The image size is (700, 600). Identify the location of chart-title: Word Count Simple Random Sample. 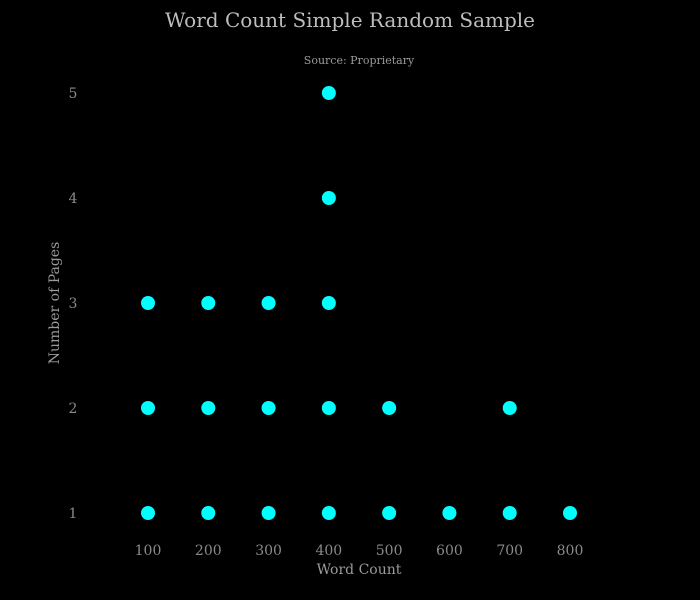
(350, 20).